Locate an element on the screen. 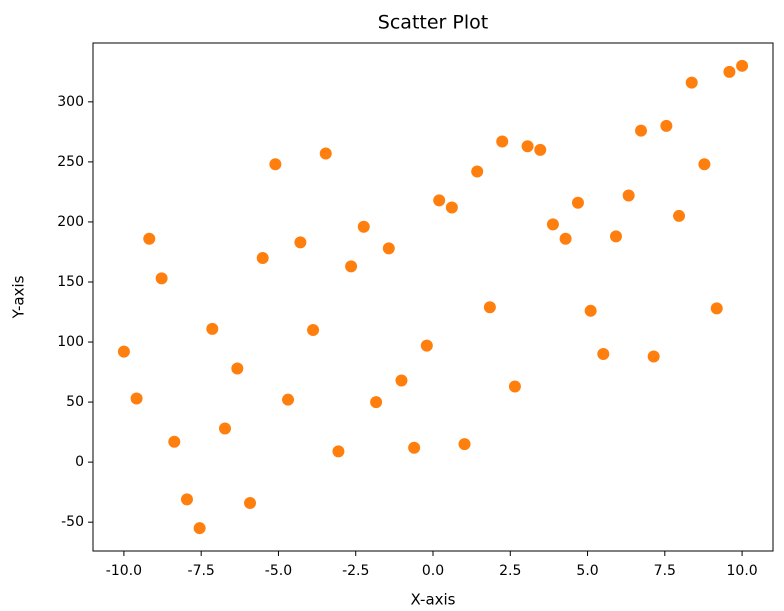 Image resolution: width=784 pixels, height=611 pixels. y-tick-label: 200 is located at coordinates (70, 222).